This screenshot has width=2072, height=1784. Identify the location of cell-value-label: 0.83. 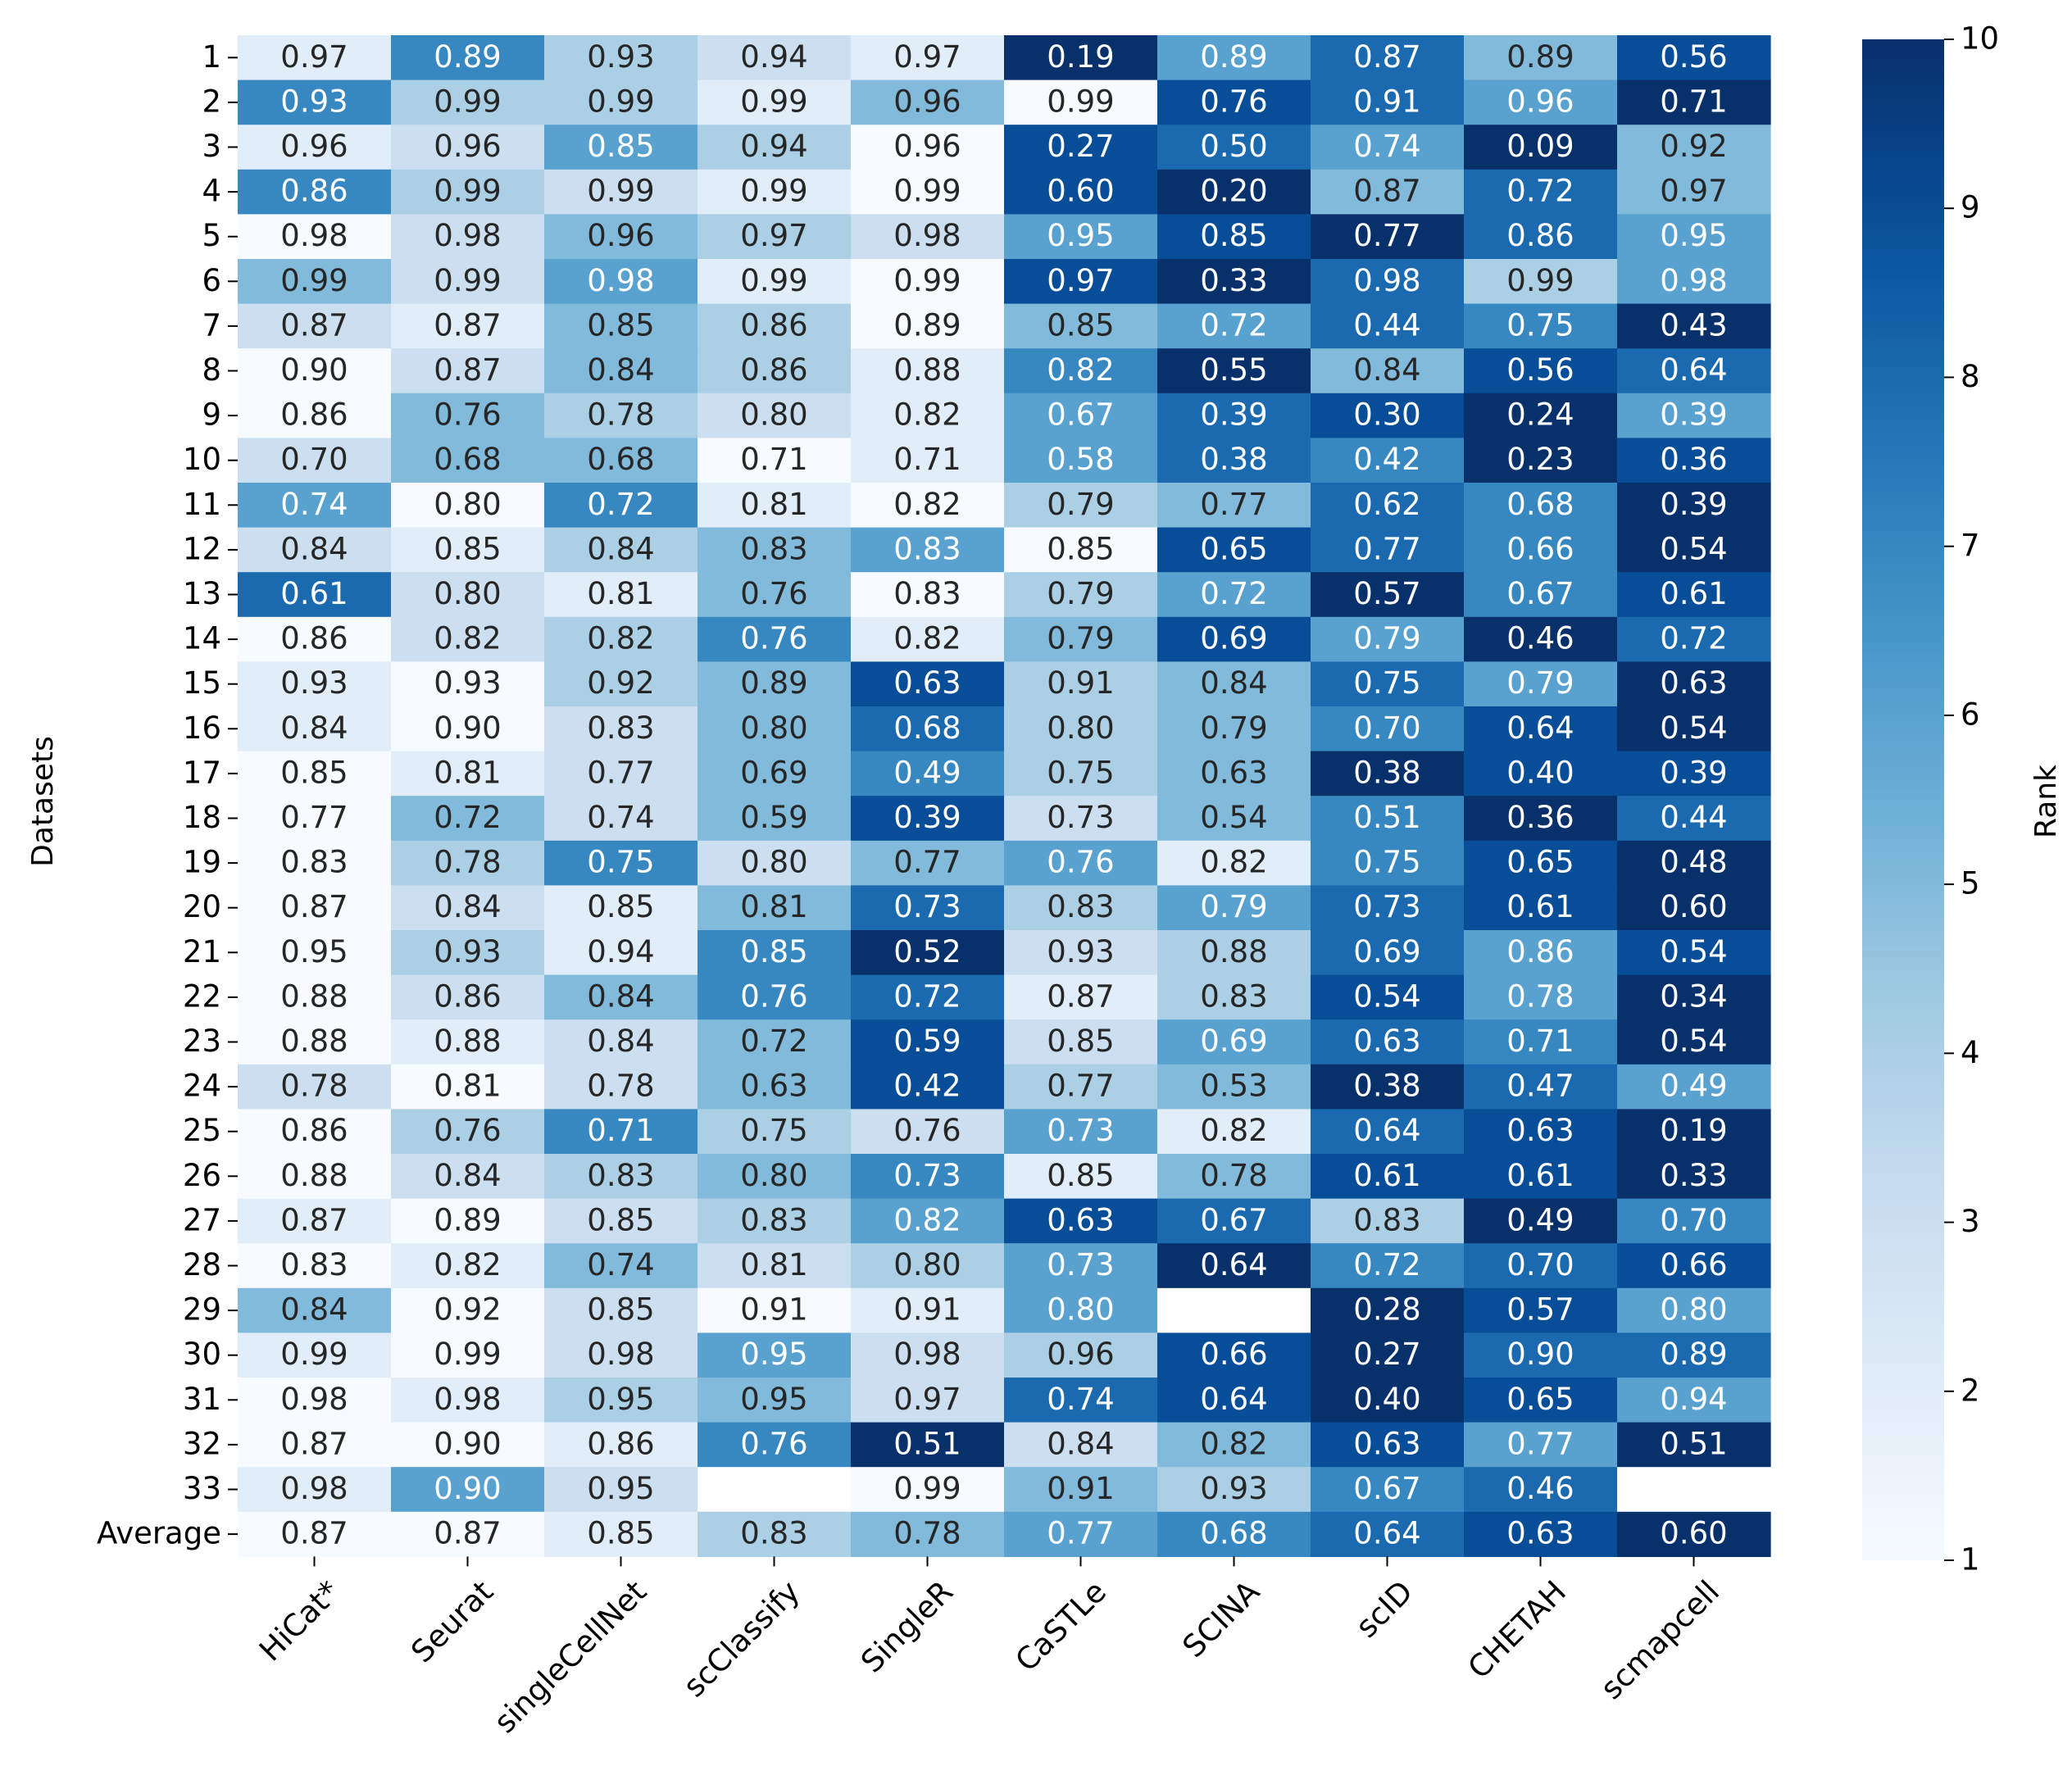
(620, 1175).